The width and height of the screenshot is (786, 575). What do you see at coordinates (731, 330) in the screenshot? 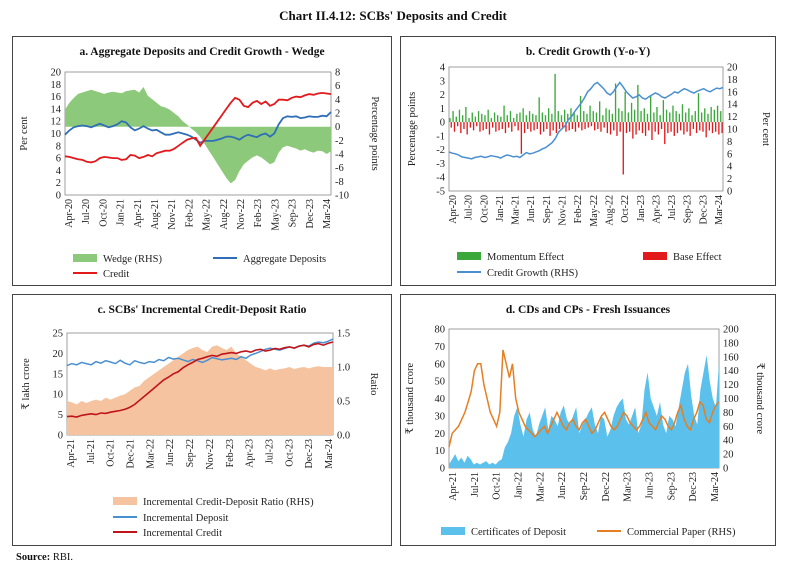
I see `d-y2tick-label: 200` at bounding box center [731, 330].